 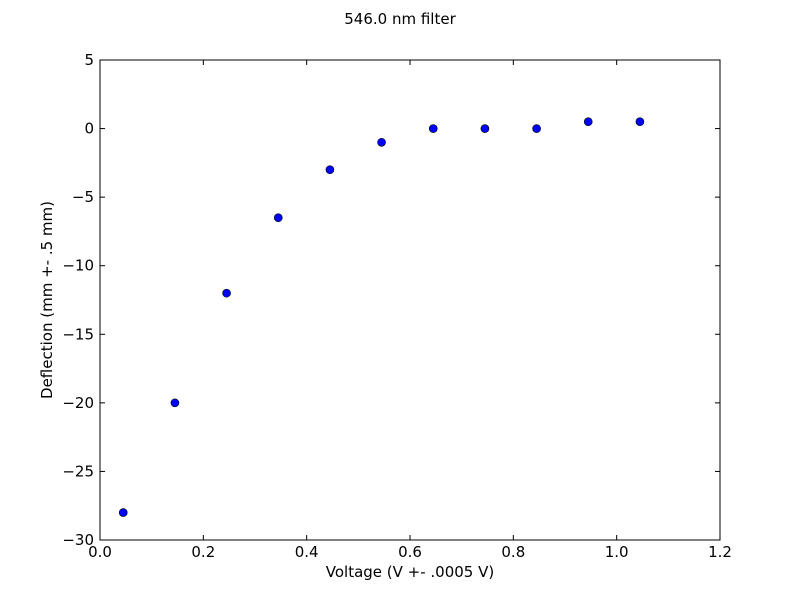 I want to click on x-tick-label: 0.4, so click(x=307, y=552).